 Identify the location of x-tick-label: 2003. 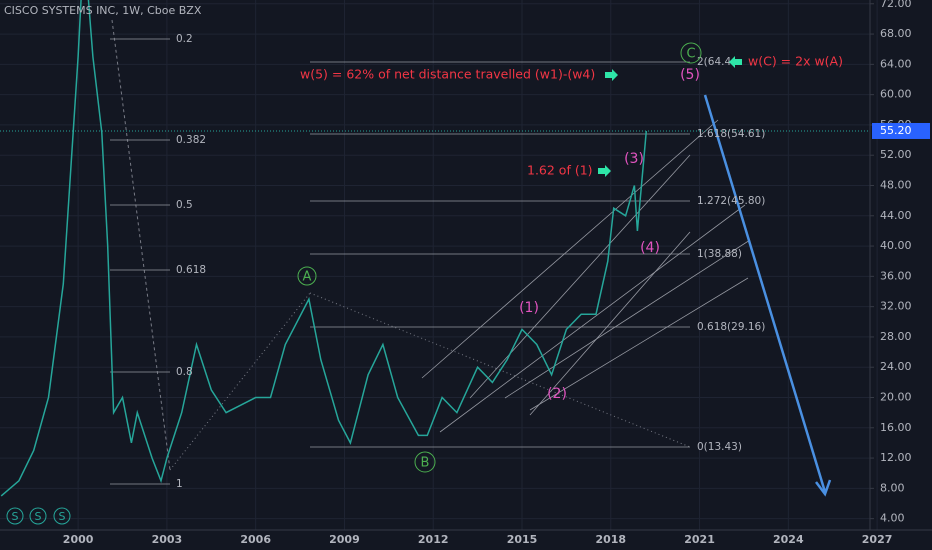
(167, 539).